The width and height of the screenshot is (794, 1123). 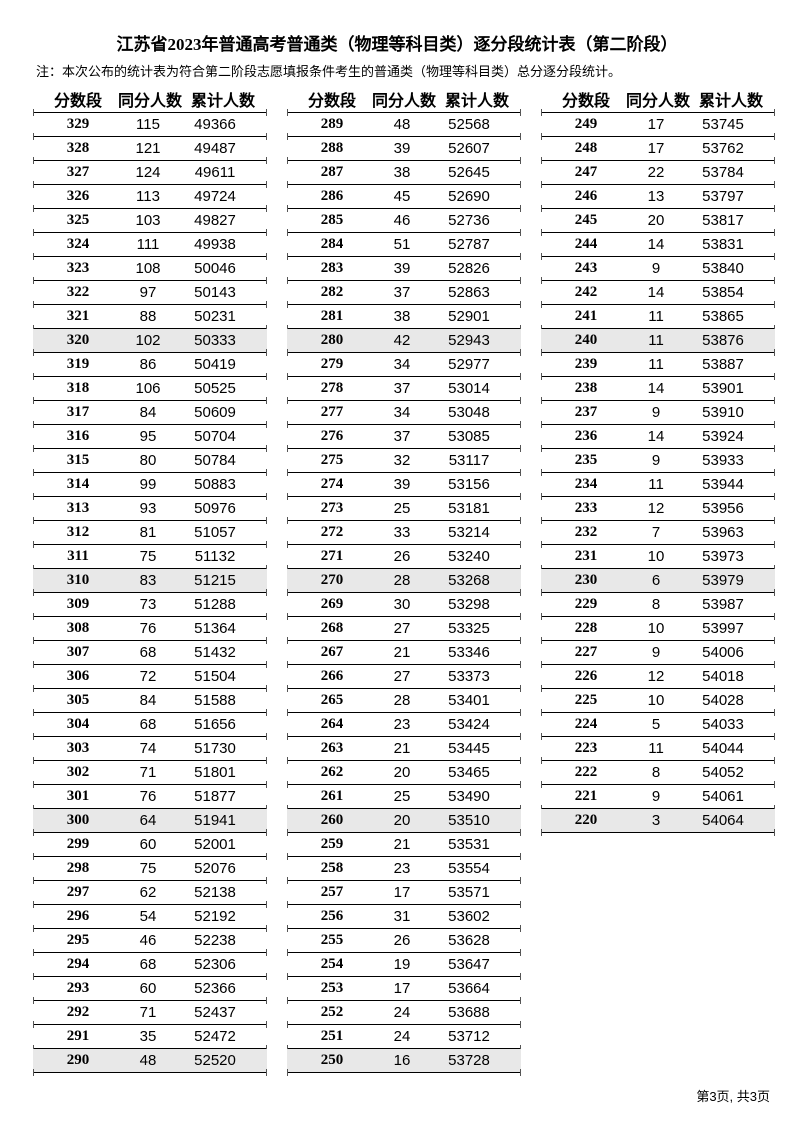 What do you see at coordinates (656, 796) in the screenshot?
I see `count-cell: 9` at bounding box center [656, 796].